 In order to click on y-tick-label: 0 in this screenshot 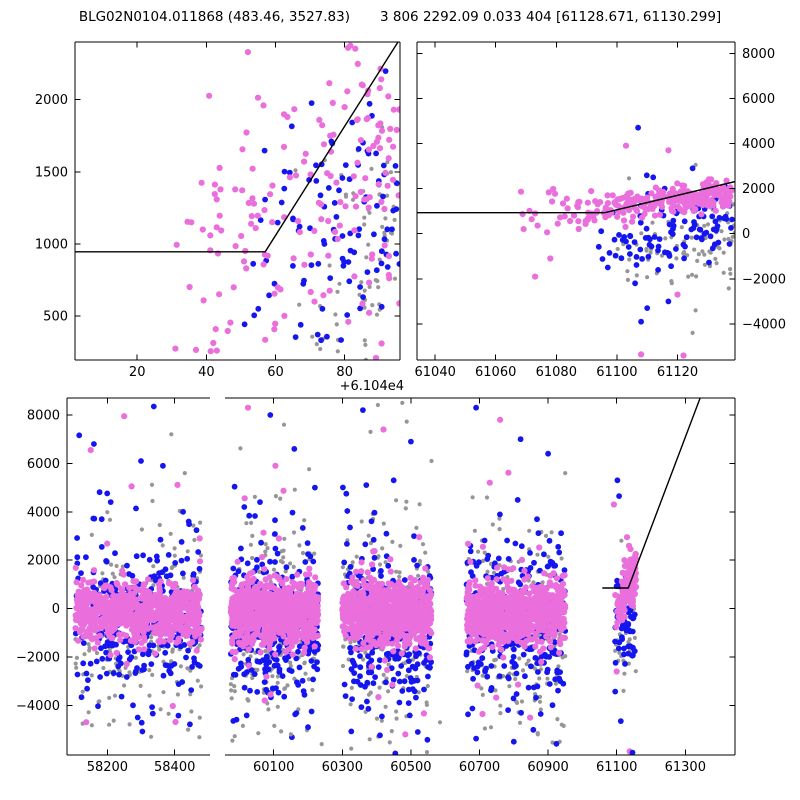, I will do `click(746, 234)`.